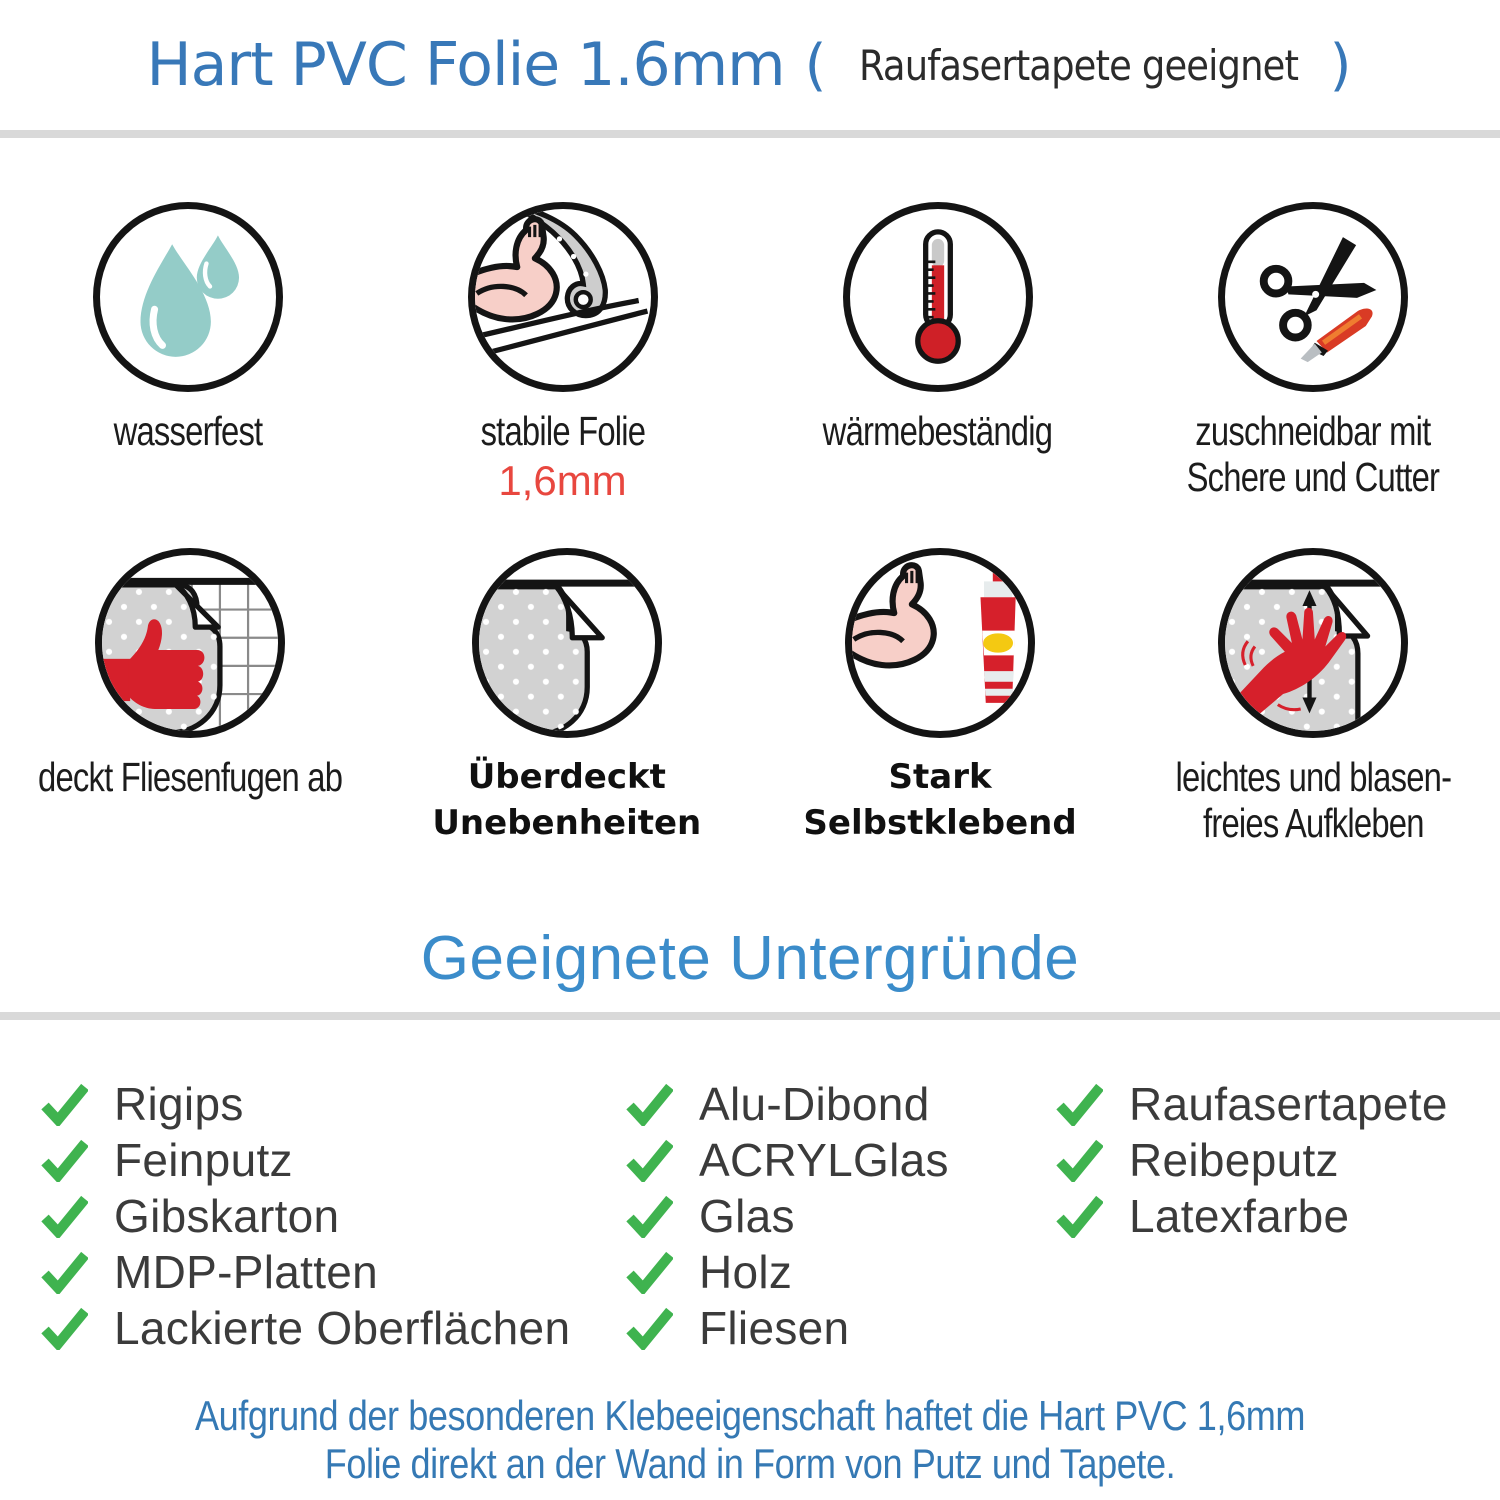  Describe the element at coordinates (562, 480) in the screenshot. I see `thickness-value: 1,6mm` at that location.